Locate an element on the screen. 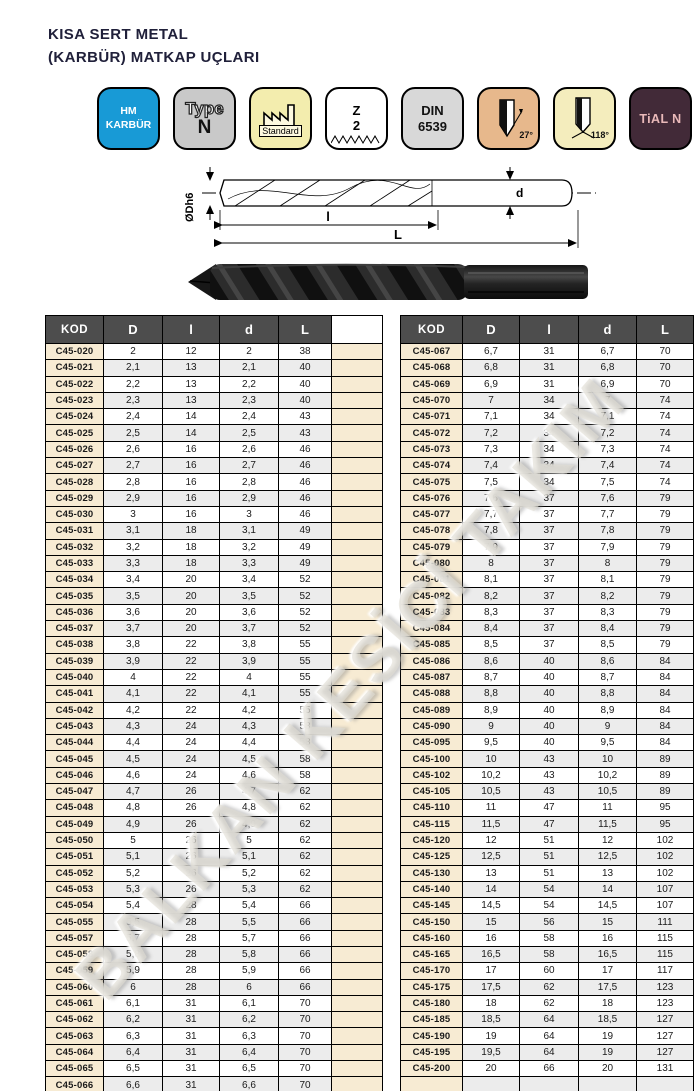 This screenshot has height=1091, width=697. table-row: C45-027 2,7 16 2,7 46 is located at coordinates (214, 466).